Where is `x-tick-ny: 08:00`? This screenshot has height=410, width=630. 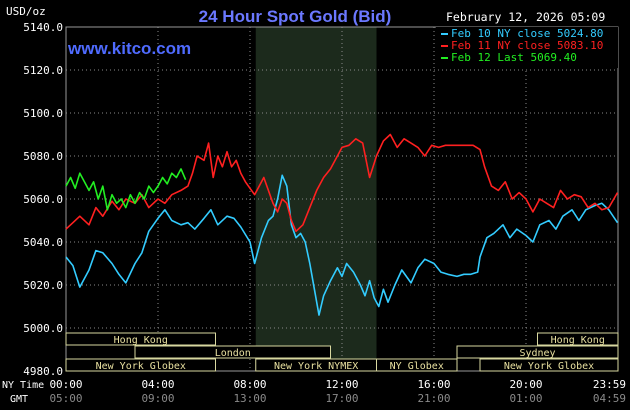
x-tick-ny: 08:00 is located at coordinates (249, 384).